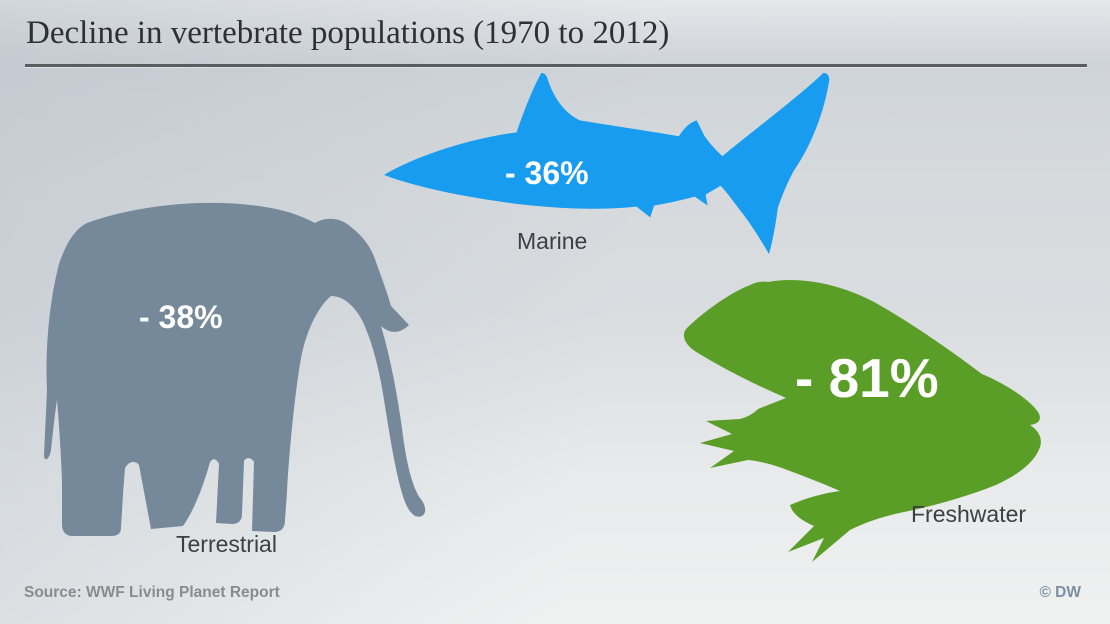  I want to click on marine-label: Marine, so click(552, 241).